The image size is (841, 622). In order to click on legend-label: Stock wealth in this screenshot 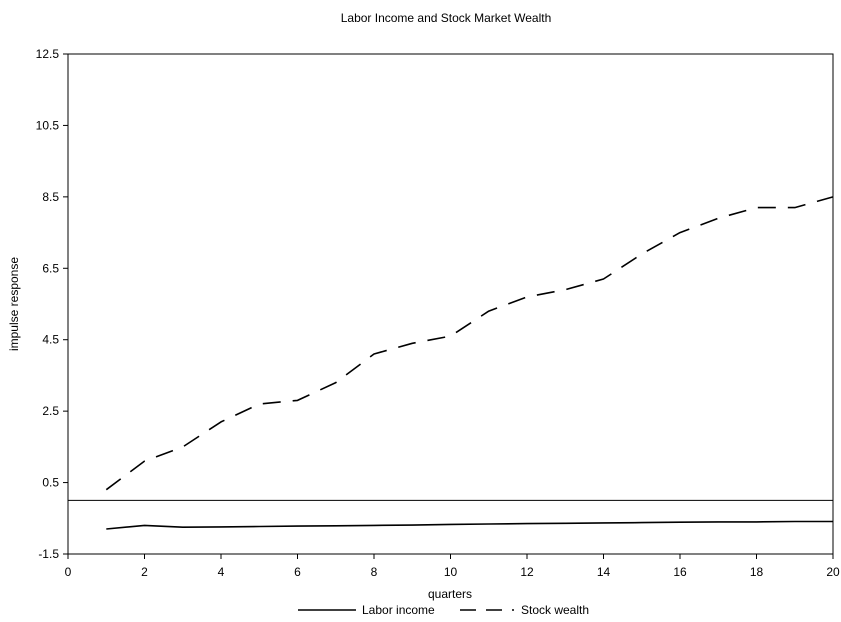, I will do `click(555, 610)`.